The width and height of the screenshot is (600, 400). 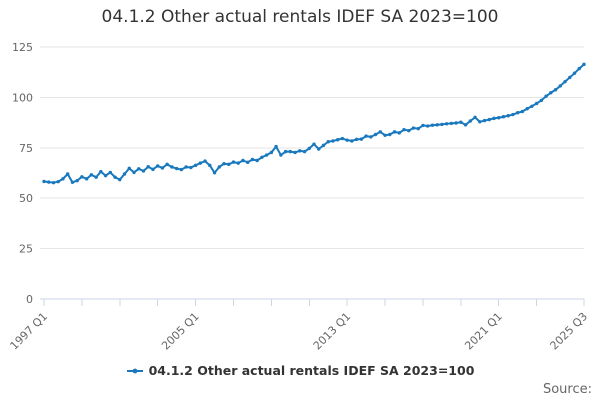 What do you see at coordinates (567, 389) in the screenshot?
I see `source-label: Source:` at bounding box center [567, 389].